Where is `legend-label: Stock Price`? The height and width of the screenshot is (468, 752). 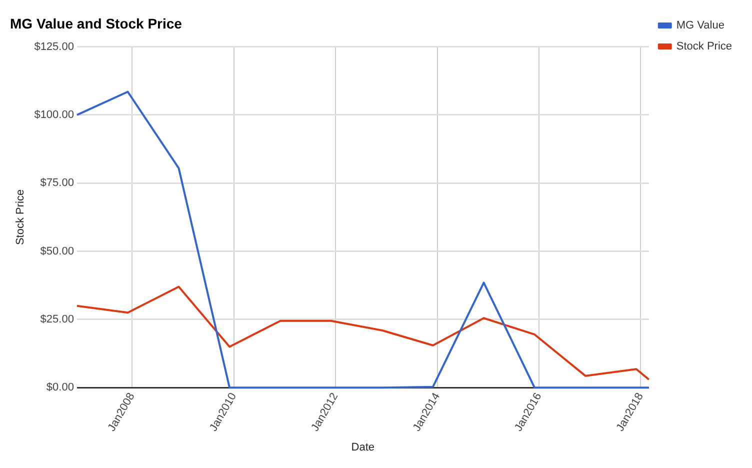 legend-label: Stock Price is located at coordinates (704, 46).